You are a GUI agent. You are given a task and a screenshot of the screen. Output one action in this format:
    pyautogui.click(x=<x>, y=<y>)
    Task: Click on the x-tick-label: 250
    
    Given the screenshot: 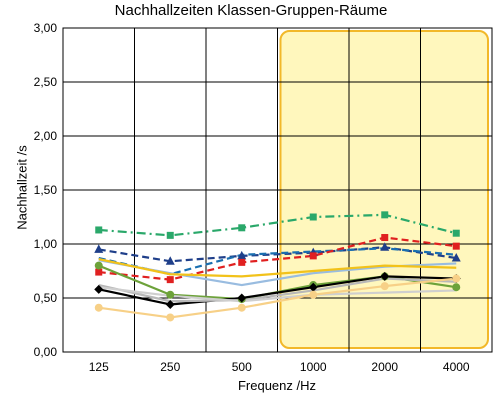 What is the action you would take?
    pyautogui.click(x=170, y=367)
    